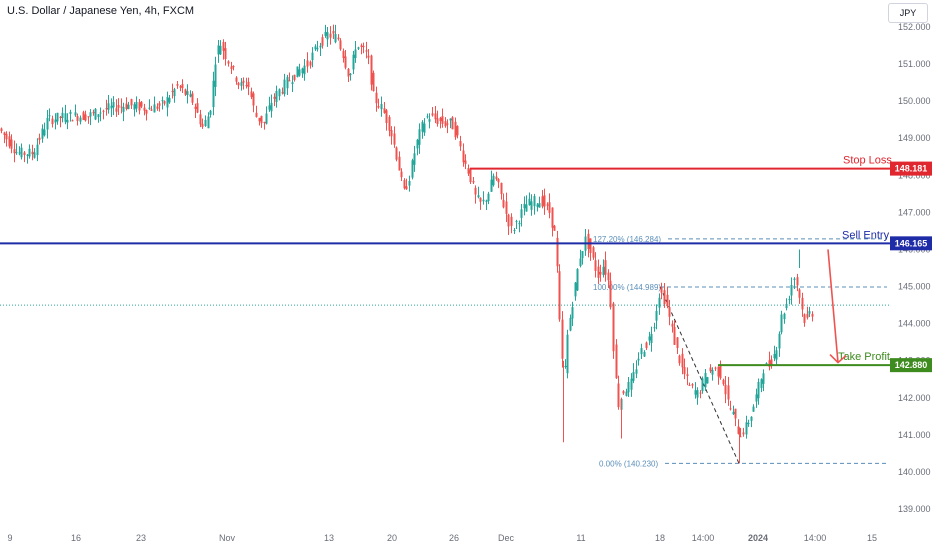 The image size is (932, 550). I want to click on currency-button: JPY, so click(908, 13).